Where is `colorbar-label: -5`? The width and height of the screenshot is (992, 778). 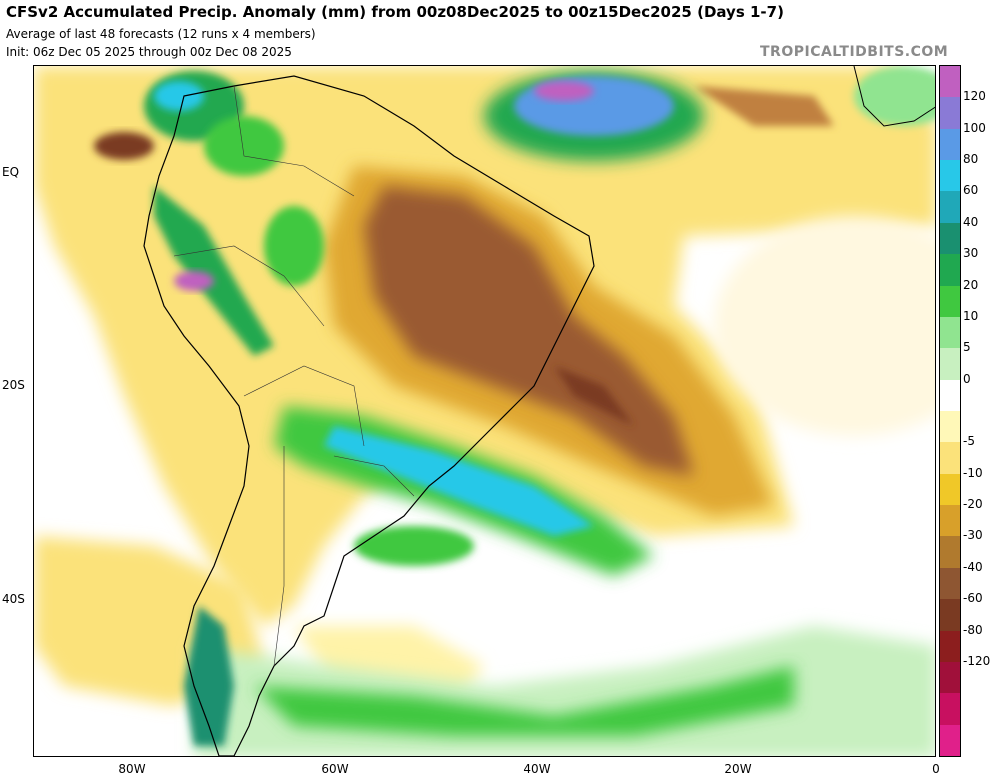 colorbar-label: -5 is located at coordinates (969, 441).